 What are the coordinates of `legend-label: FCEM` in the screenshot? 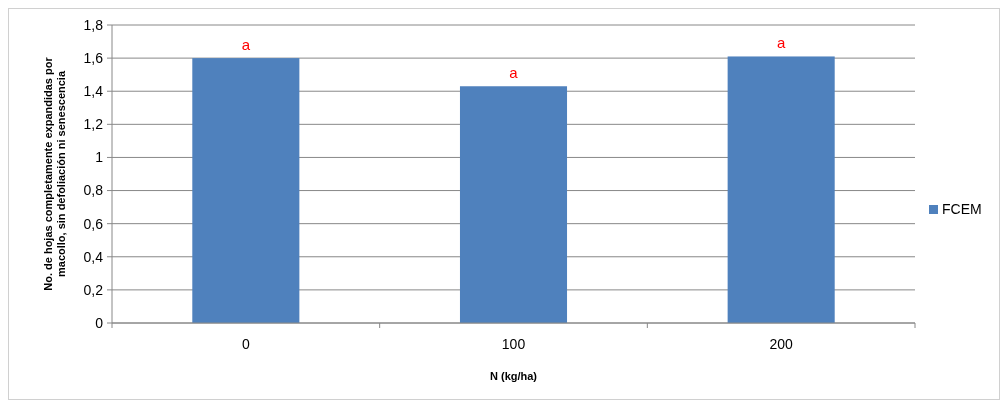 It's located at (962, 209).